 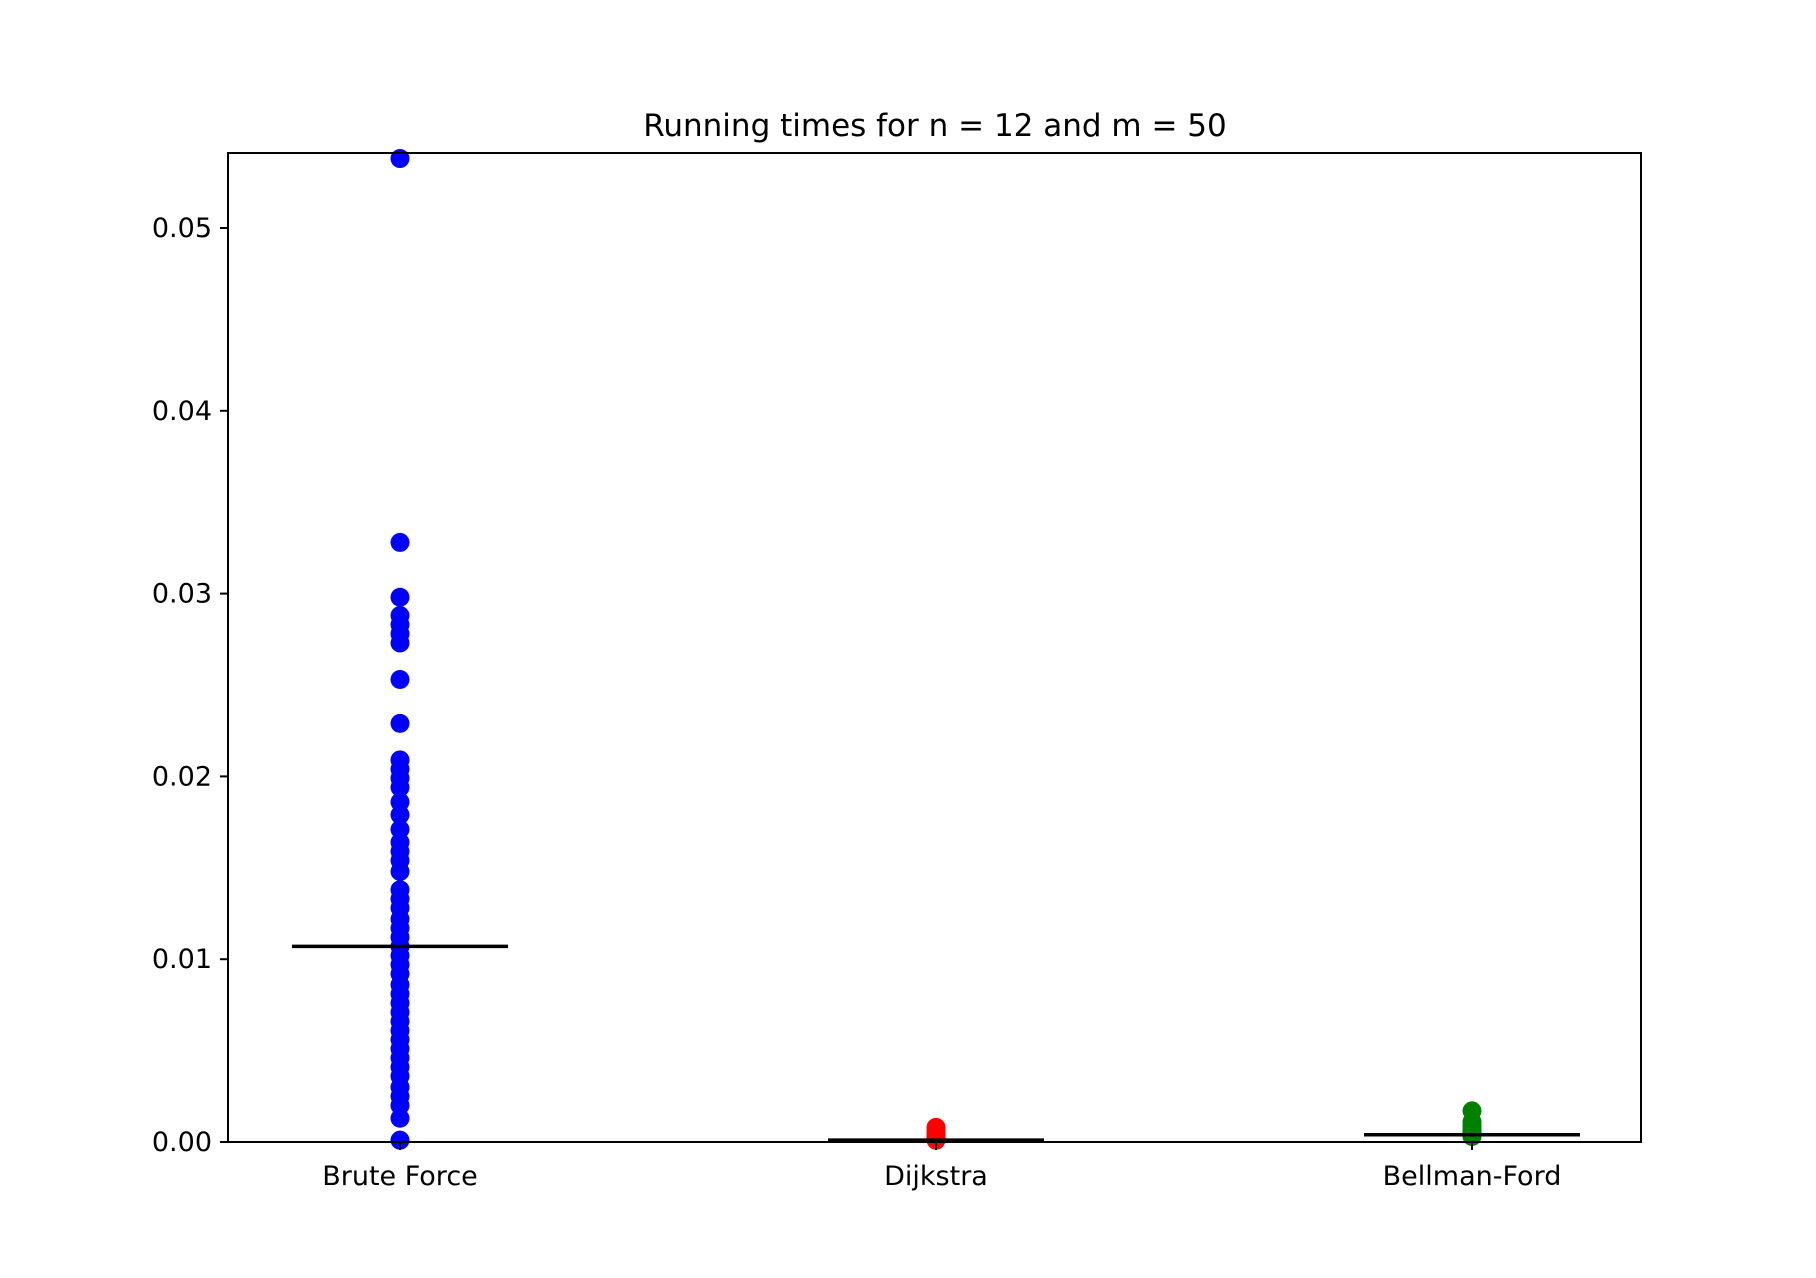 I want to click on y-tick-label: 0.02, so click(x=182, y=776).